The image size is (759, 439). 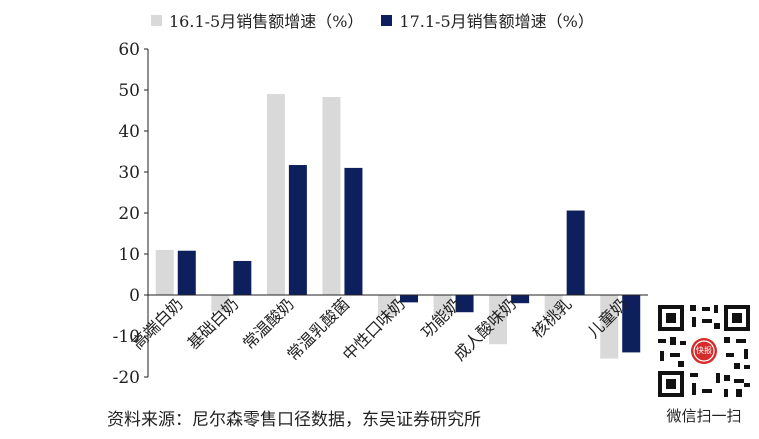 What do you see at coordinates (129, 132) in the screenshot?
I see `y-tick-label-3: 40` at bounding box center [129, 132].